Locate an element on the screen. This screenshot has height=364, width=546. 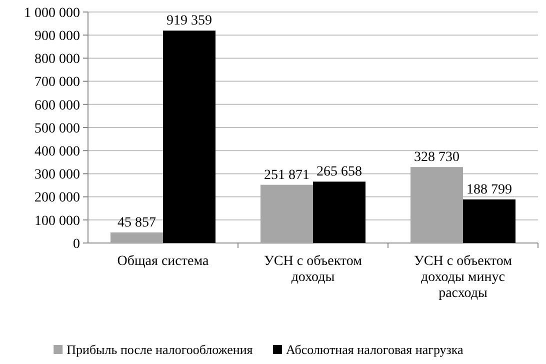
data-label: 188 799 is located at coordinates (489, 190).